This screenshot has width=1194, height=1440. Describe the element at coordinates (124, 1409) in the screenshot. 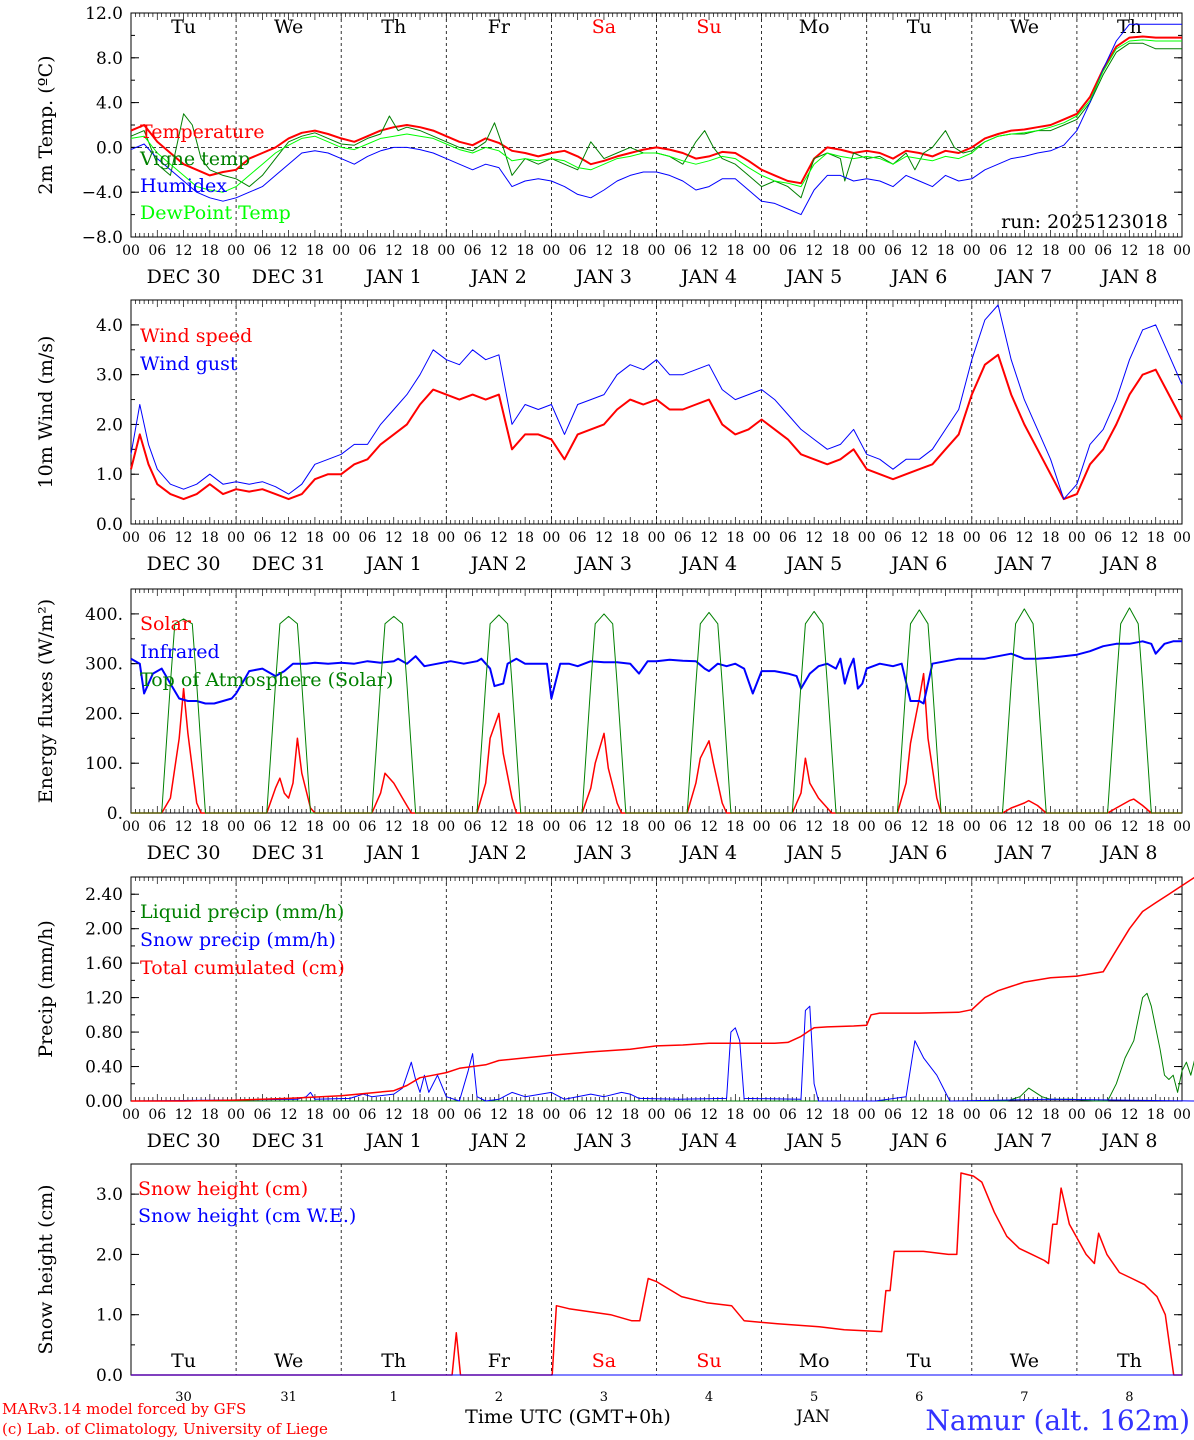

I see `credit-line: MARv3.14 model forced by GFS` at that location.